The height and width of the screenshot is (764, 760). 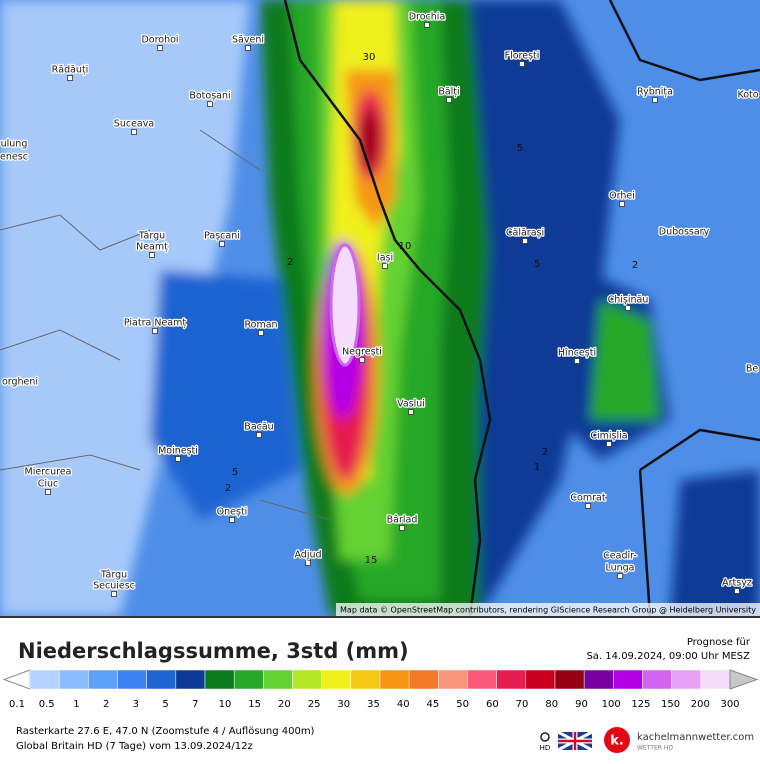 What do you see at coordinates (343, 704) in the screenshot?
I see `legend-label: 30` at bounding box center [343, 704].